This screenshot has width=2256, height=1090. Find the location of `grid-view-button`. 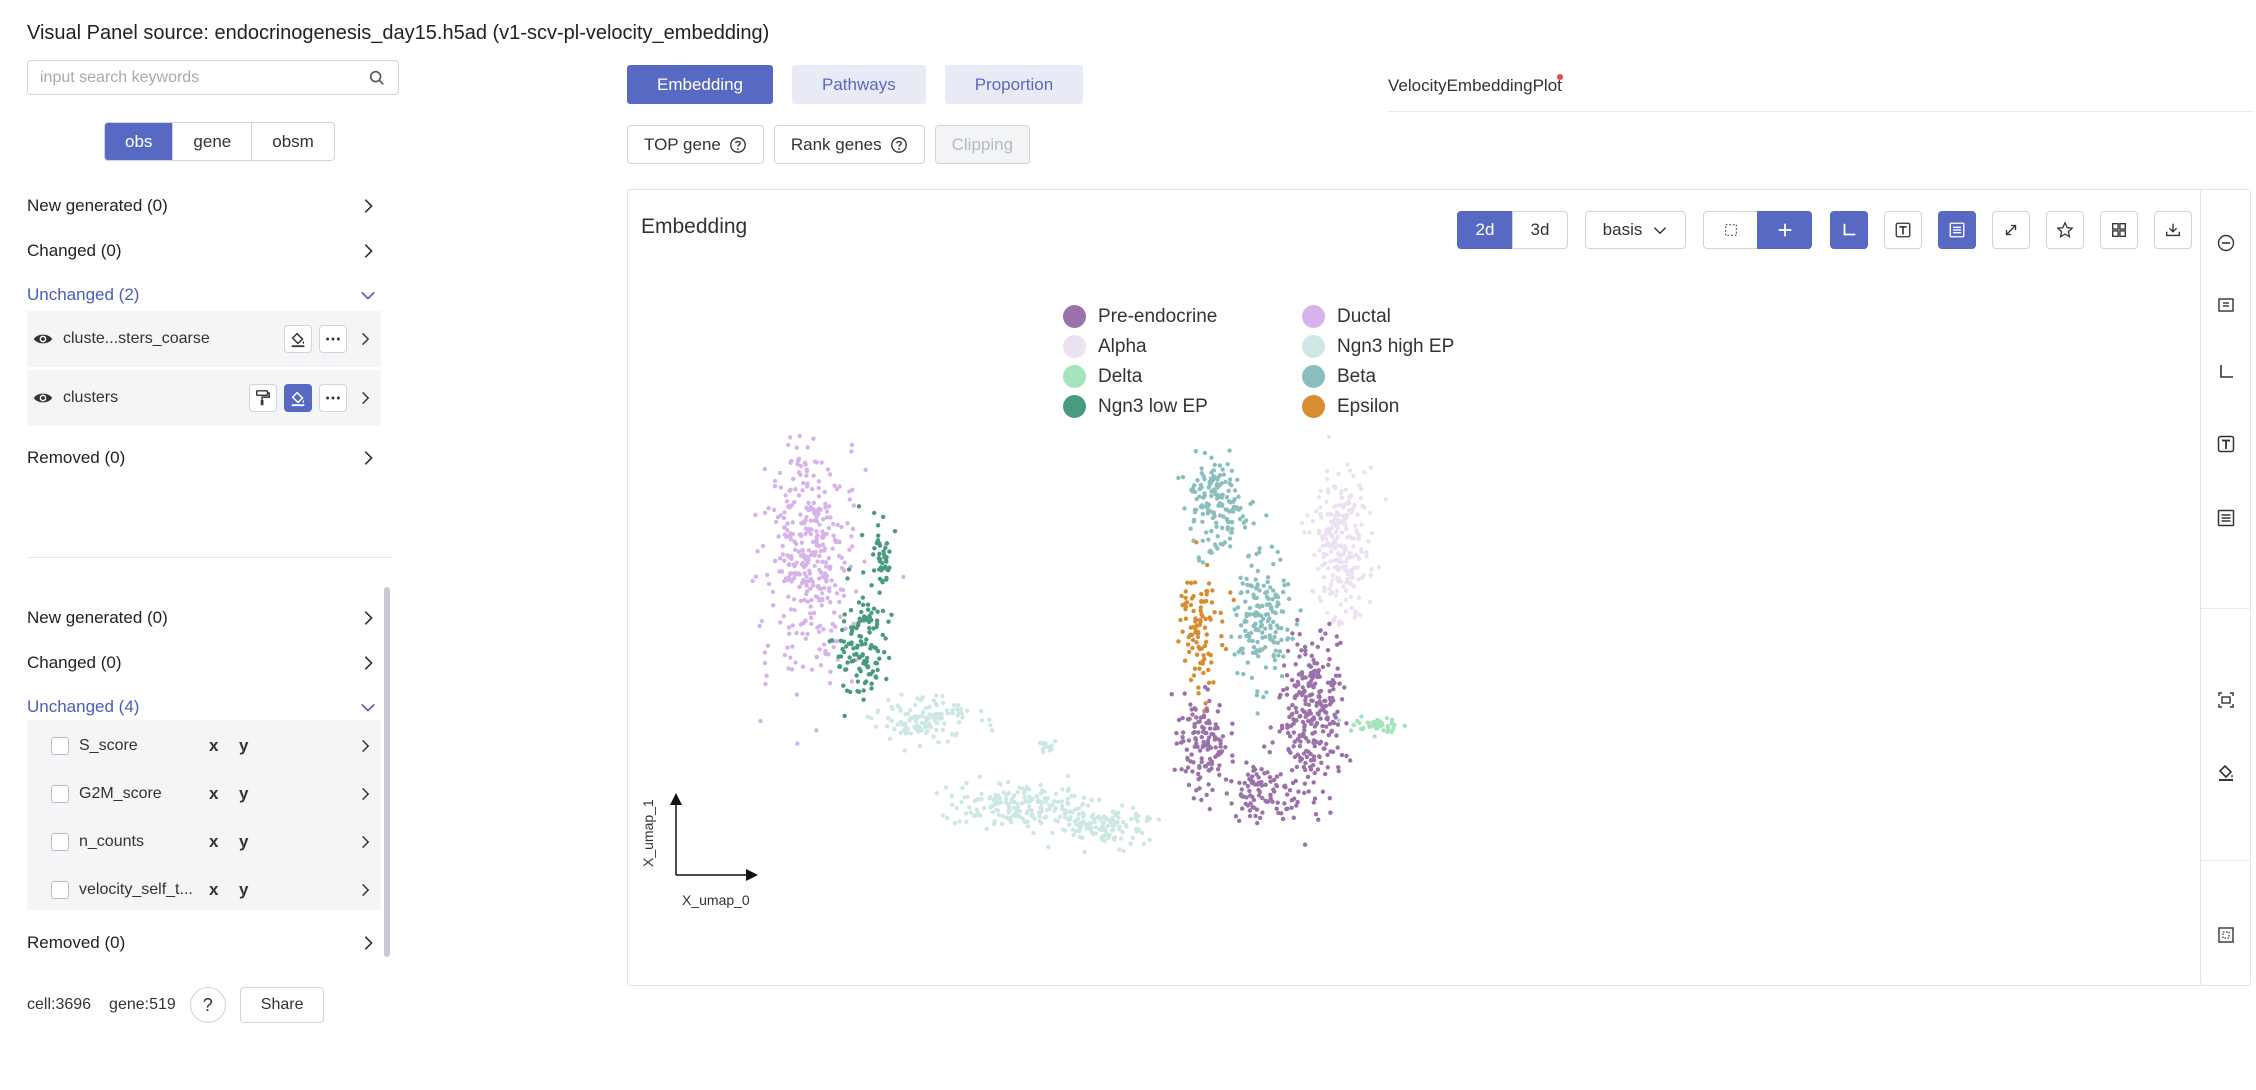

grid-view-button is located at coordinates (2119, 230).